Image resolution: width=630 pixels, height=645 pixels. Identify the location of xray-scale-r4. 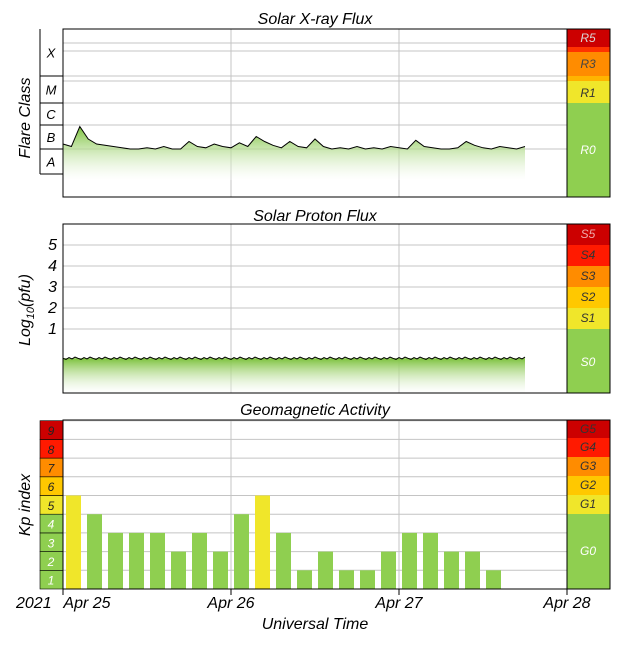
(588, 49).